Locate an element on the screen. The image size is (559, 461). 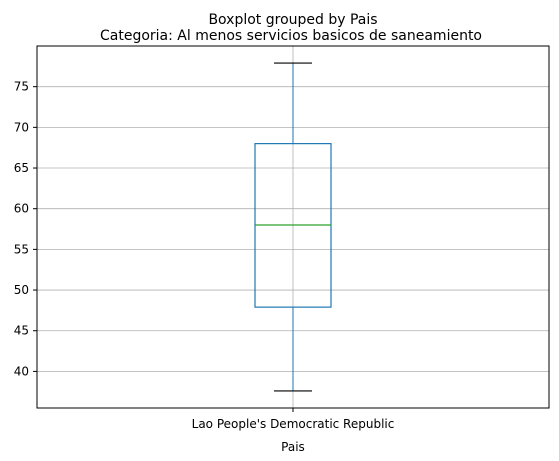
x-tick-label: Lao People's Democratic Republic is located at coordinates (293, 424).